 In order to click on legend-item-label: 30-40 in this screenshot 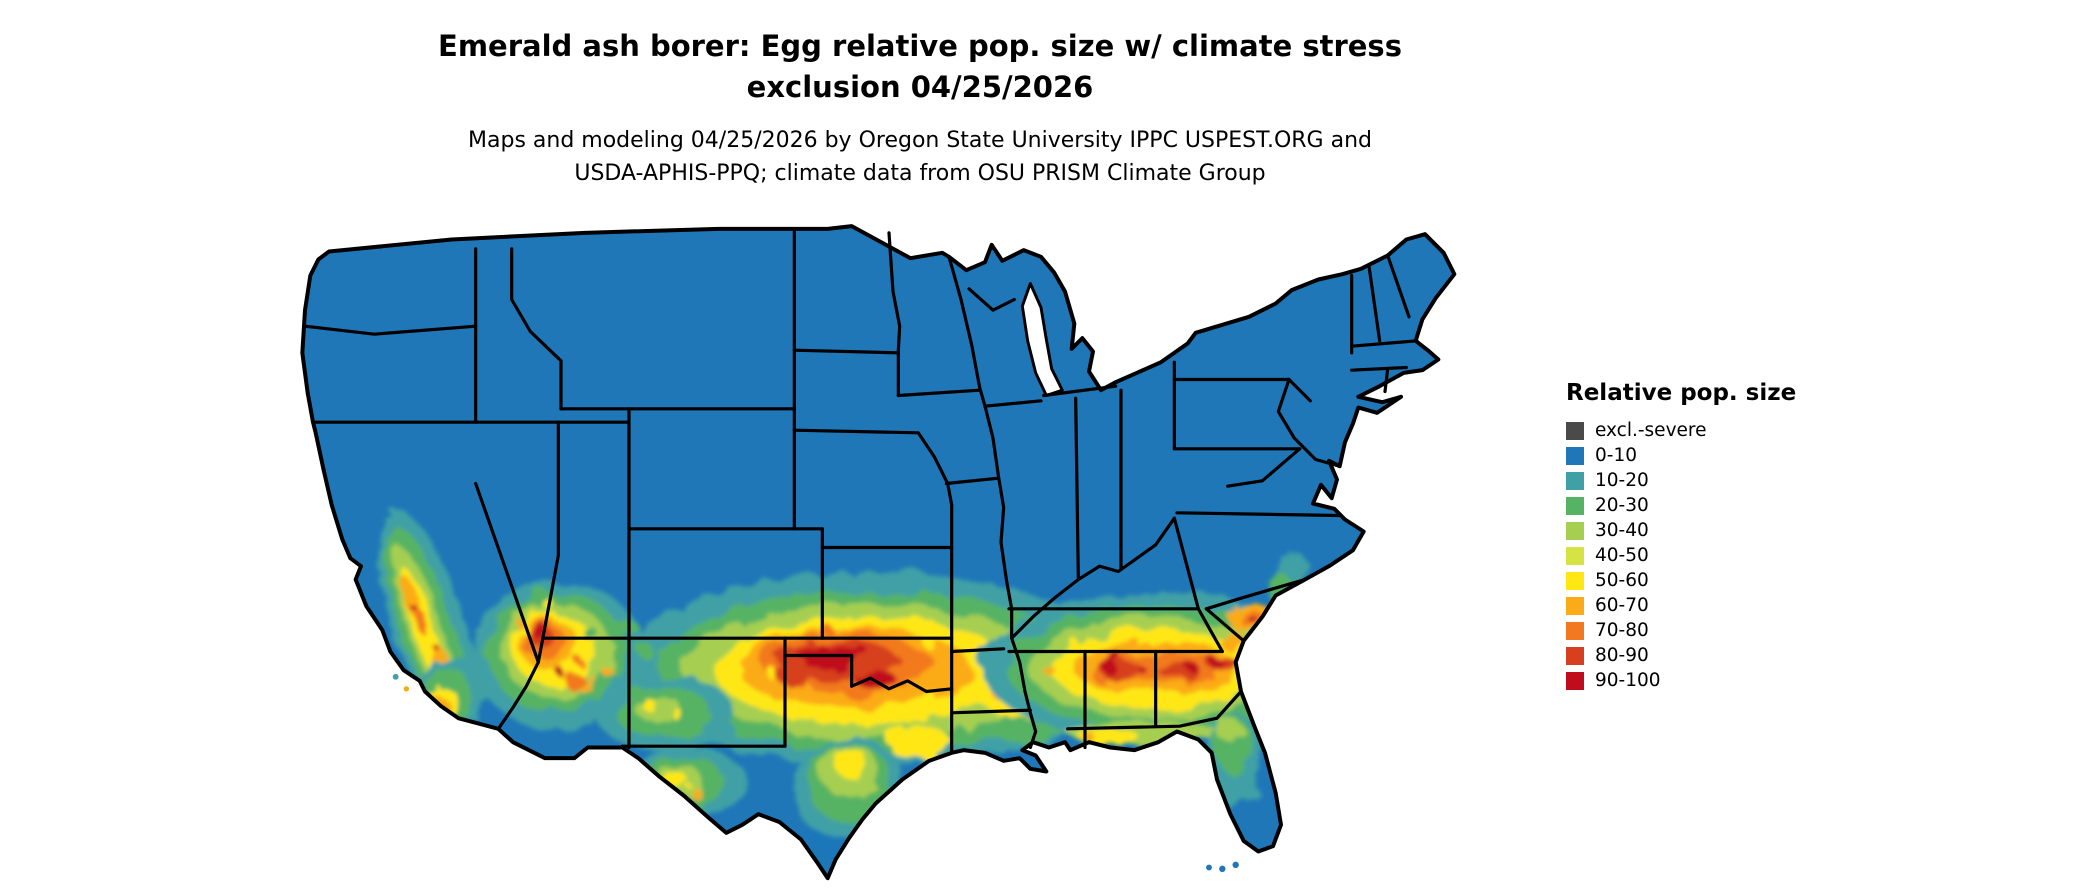, I will do `click(1622, 530)`.